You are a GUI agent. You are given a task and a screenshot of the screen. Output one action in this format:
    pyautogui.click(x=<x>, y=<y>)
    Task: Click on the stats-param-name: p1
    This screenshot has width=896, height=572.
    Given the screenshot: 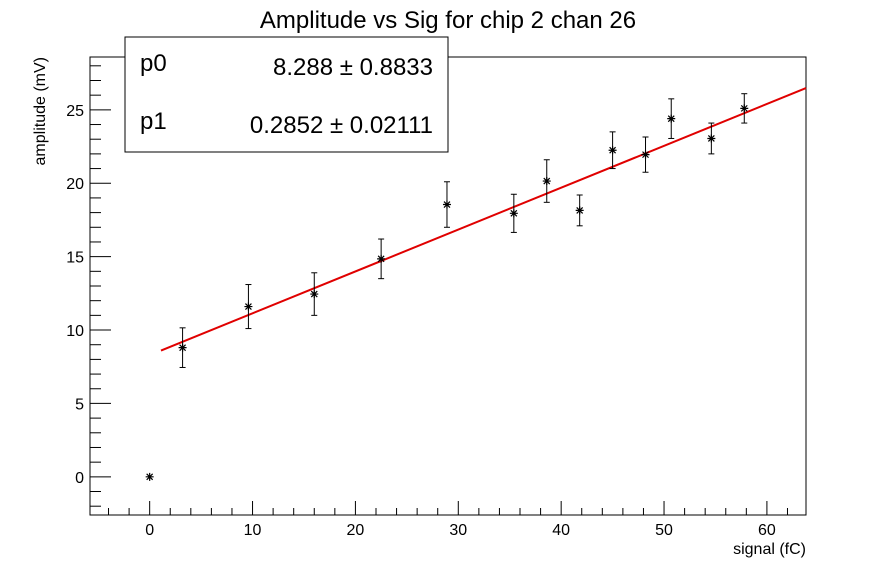 What is the action you would take?
    pyautogui.click(x=153, y=121)
    